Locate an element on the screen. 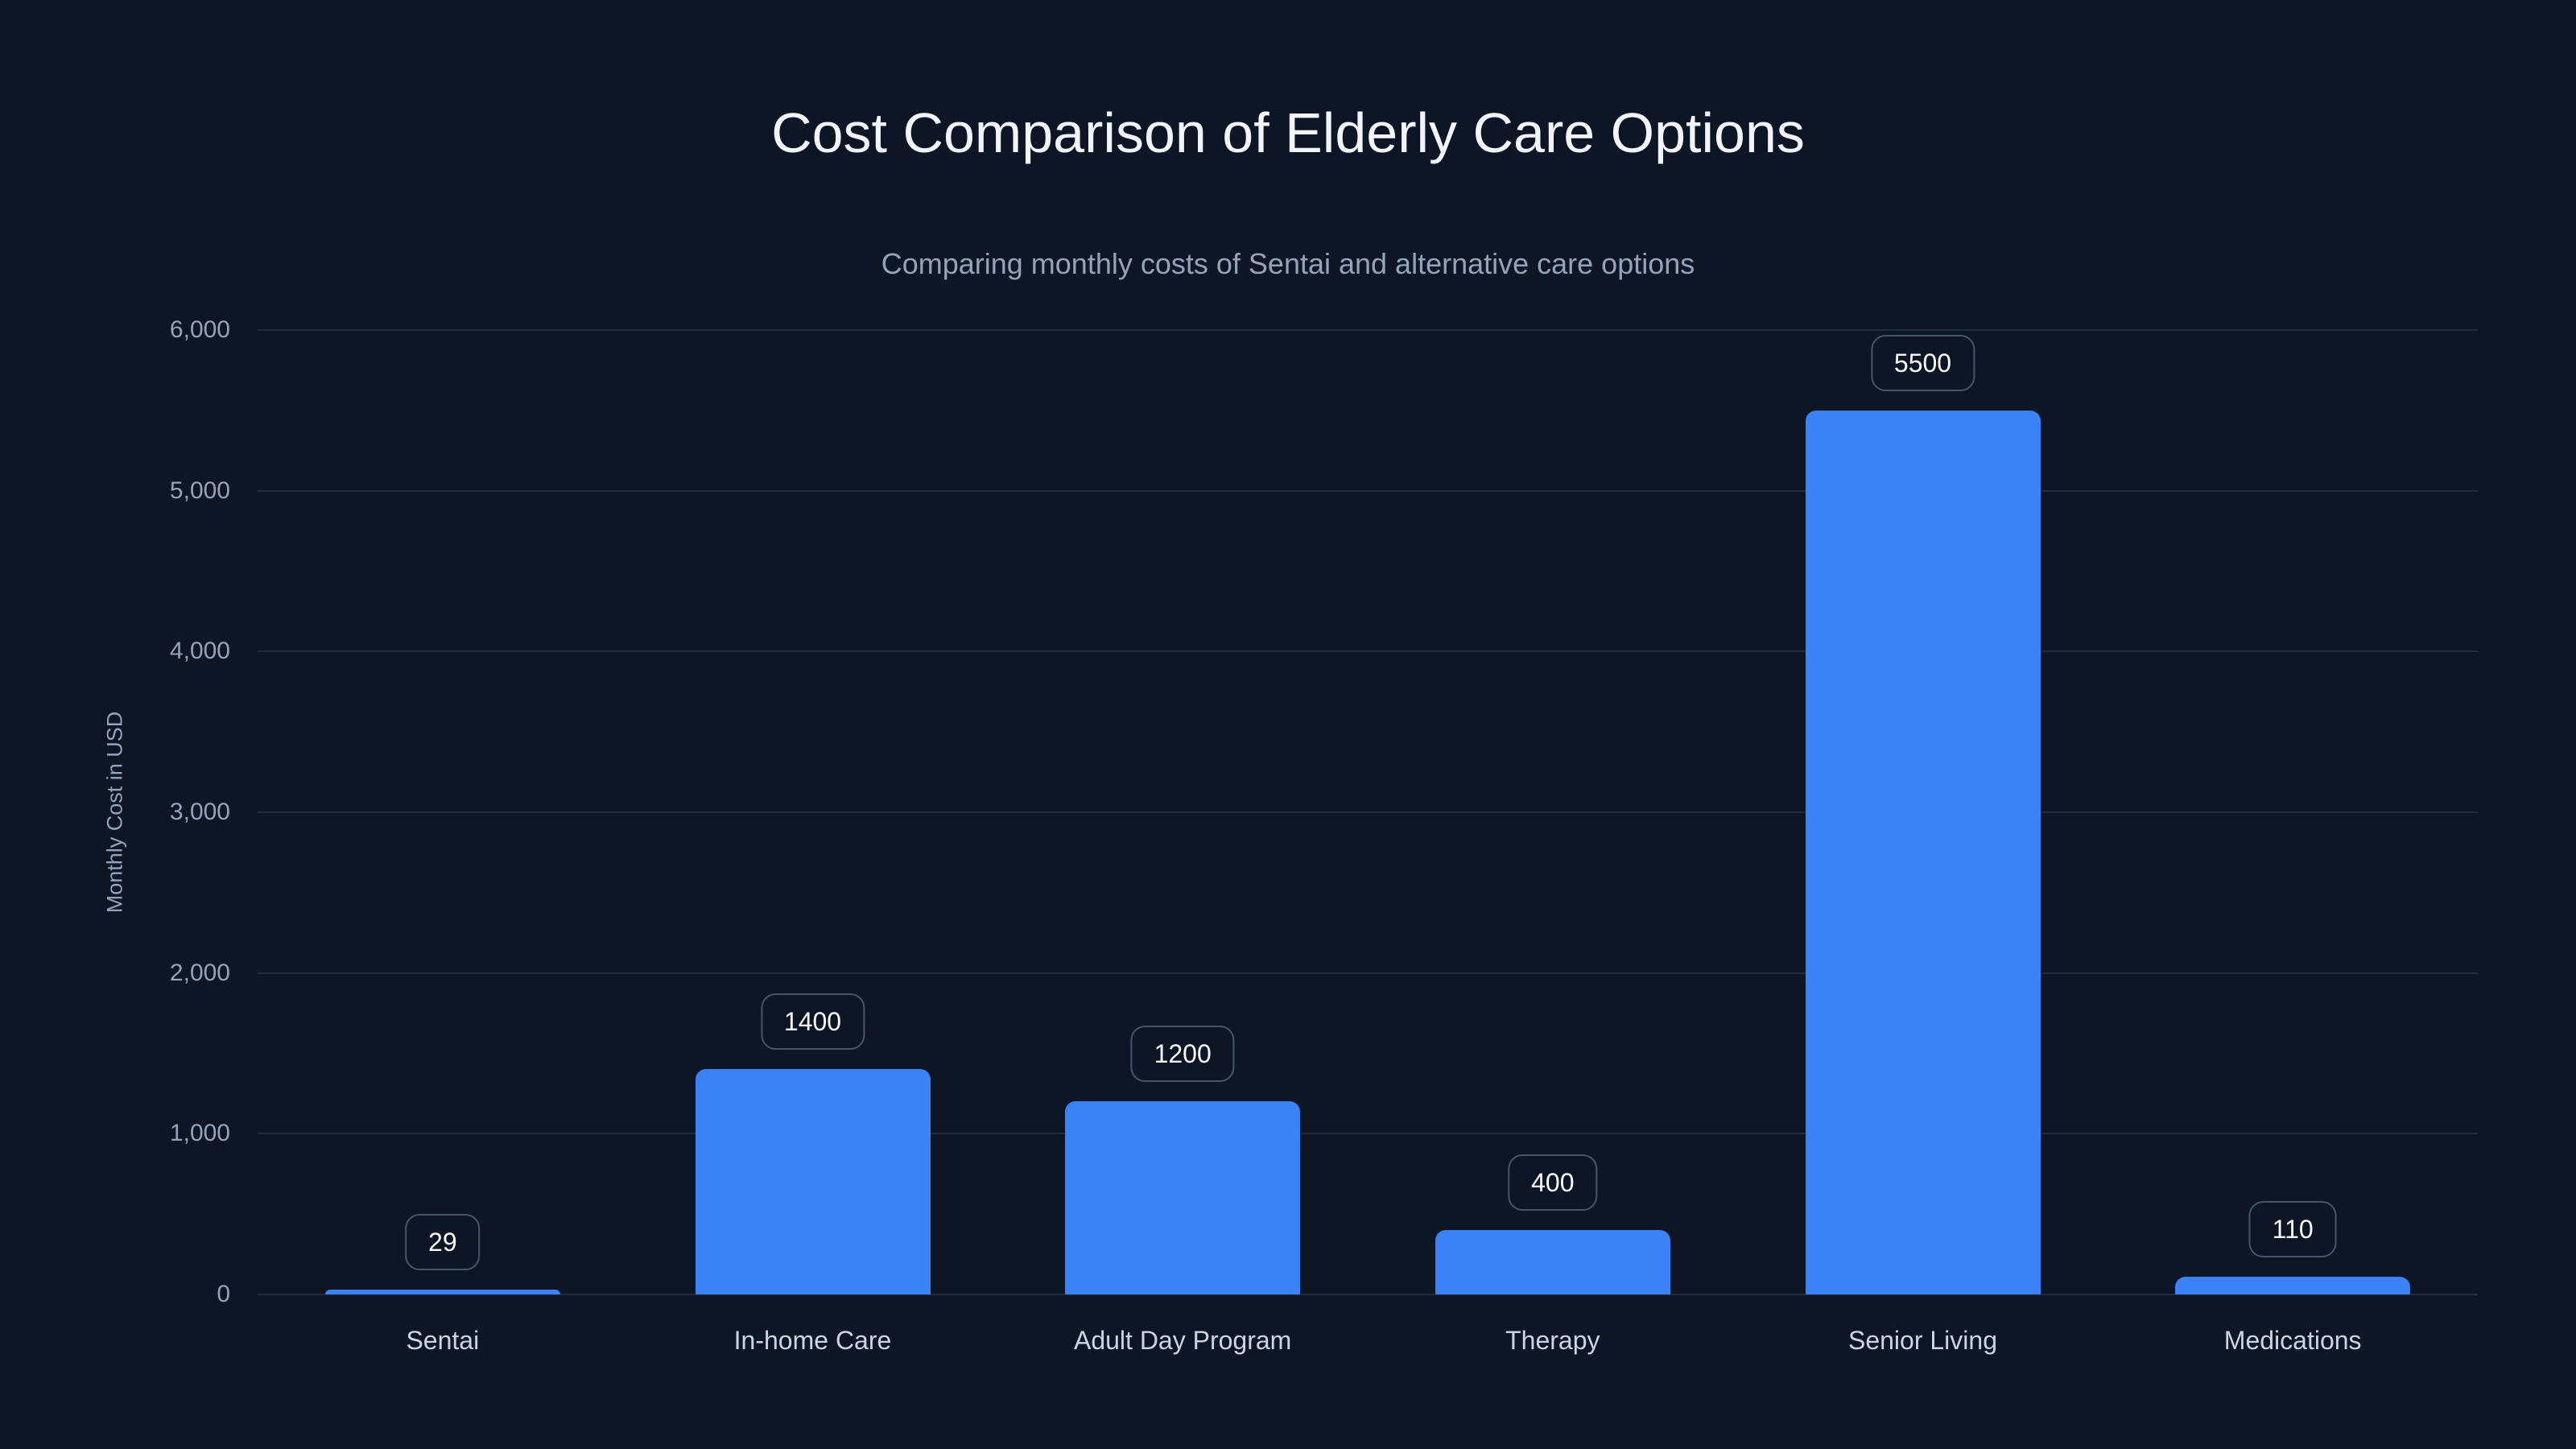 The image size is (2576, 1449). y-tick-label: 6,000 is located at coordinates (199, 329).